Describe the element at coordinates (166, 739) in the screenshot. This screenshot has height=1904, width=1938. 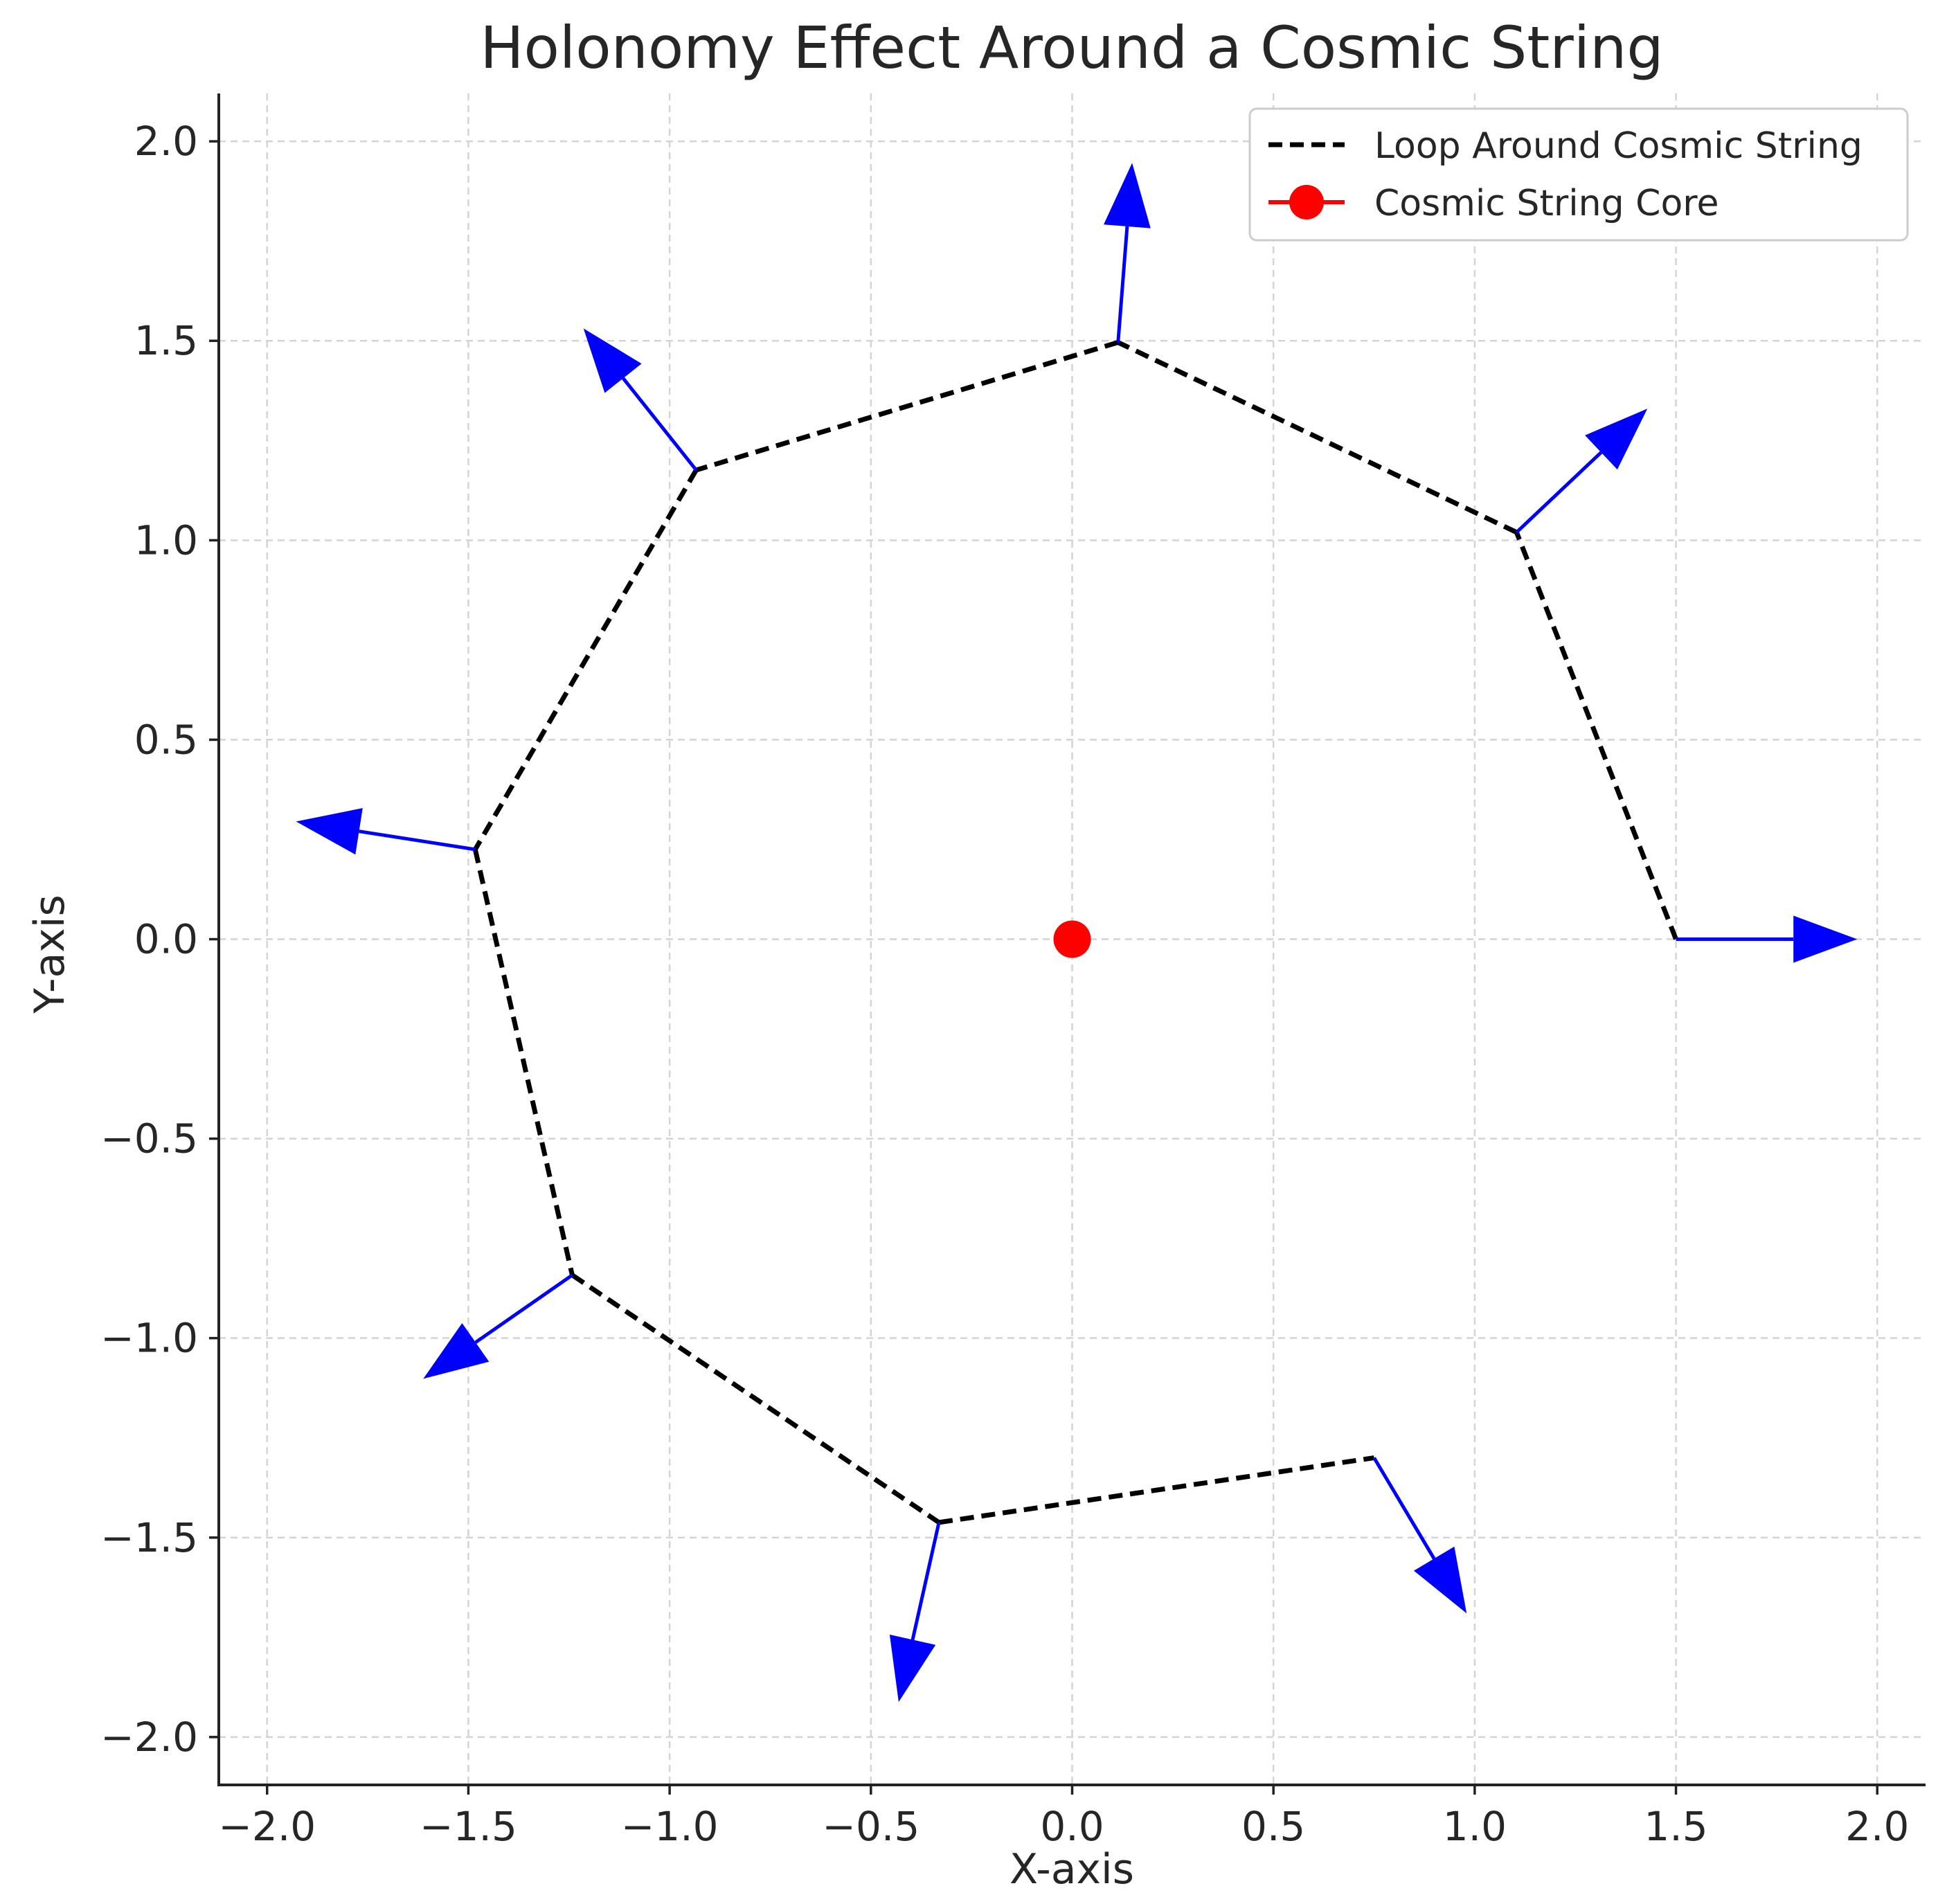
I see `y-tick-label: 0.5` at that location.